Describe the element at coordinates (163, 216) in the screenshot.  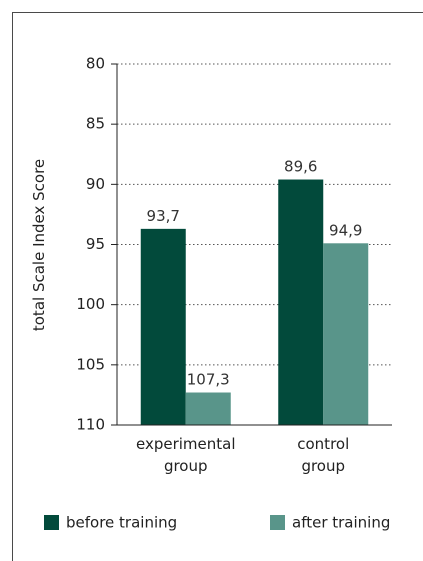
I see `data-label: 93,7` at that location.